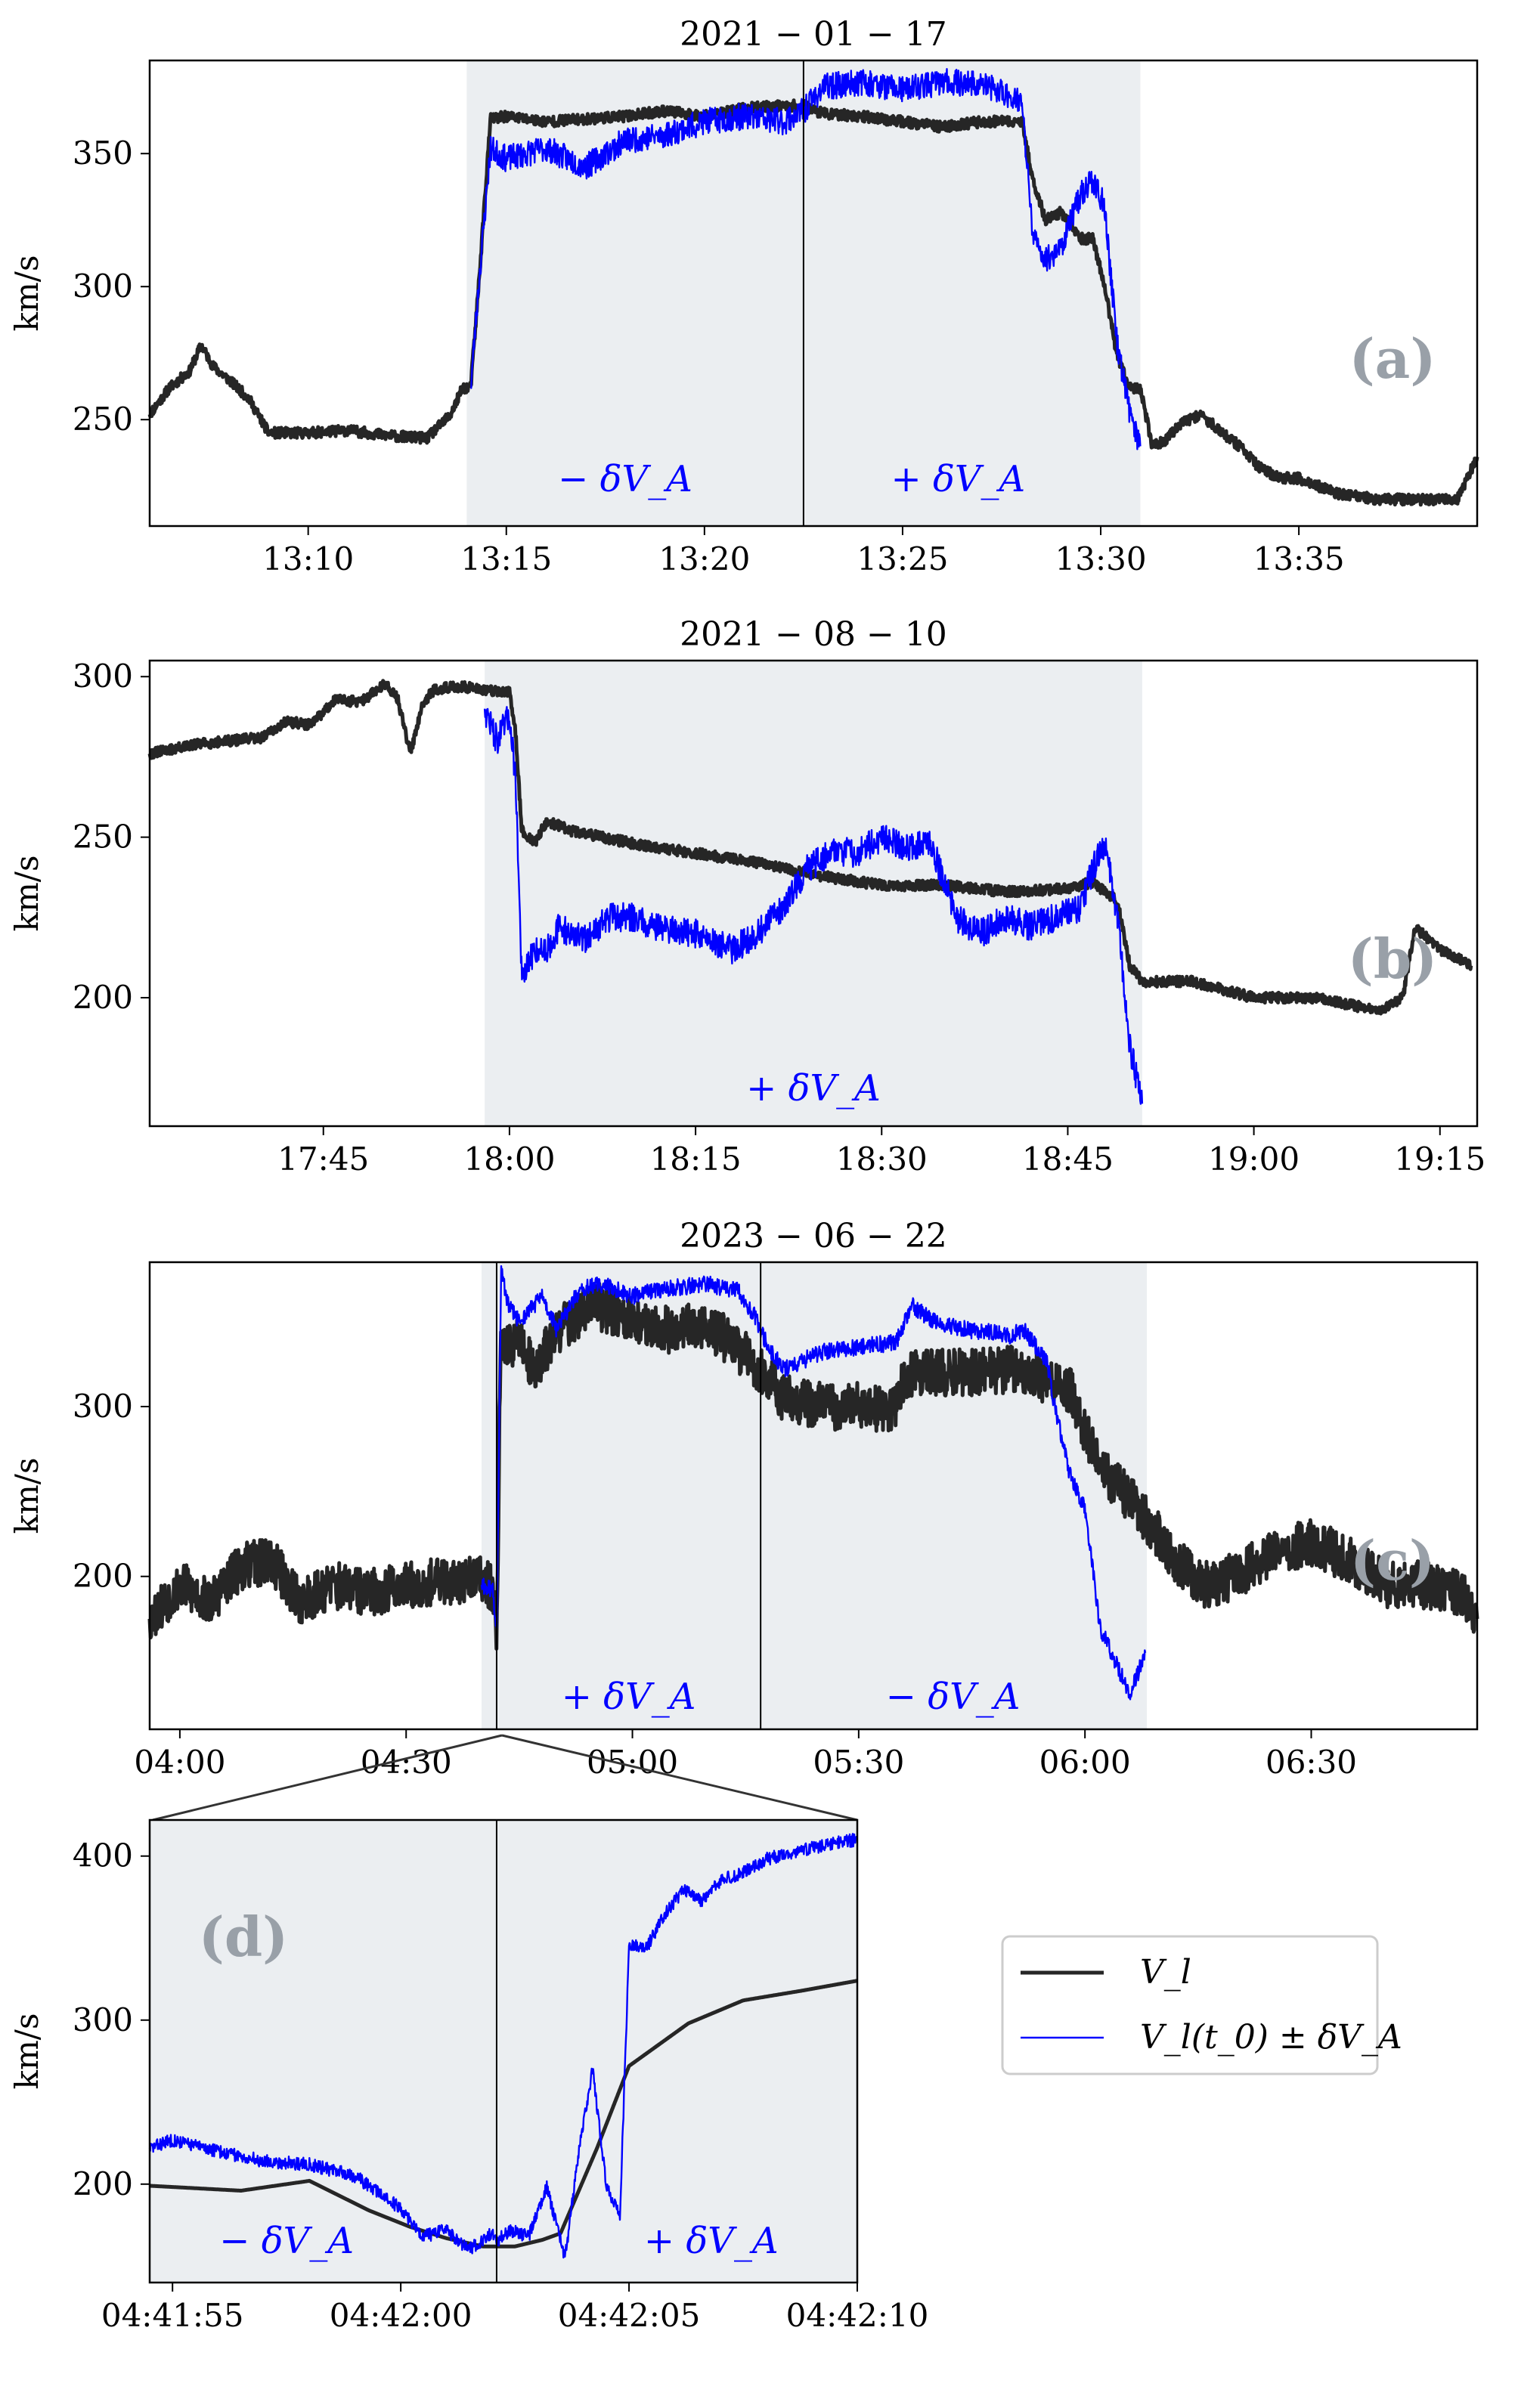 This screenshot has width=1518, height=2408. What do you see at coordinates (628, 1496) in the screenshot?
I see `vertical-markers` at bounding box center [628, 1496].